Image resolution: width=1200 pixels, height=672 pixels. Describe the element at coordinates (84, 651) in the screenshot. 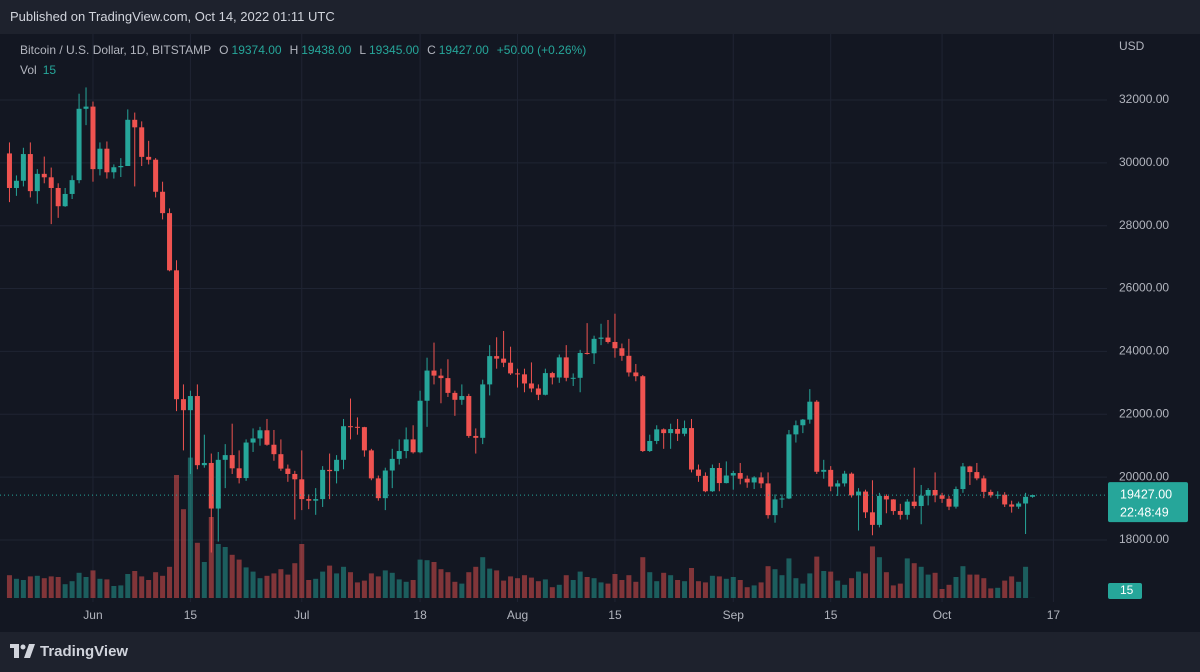

I see `brand-name: TradingView` at that location.